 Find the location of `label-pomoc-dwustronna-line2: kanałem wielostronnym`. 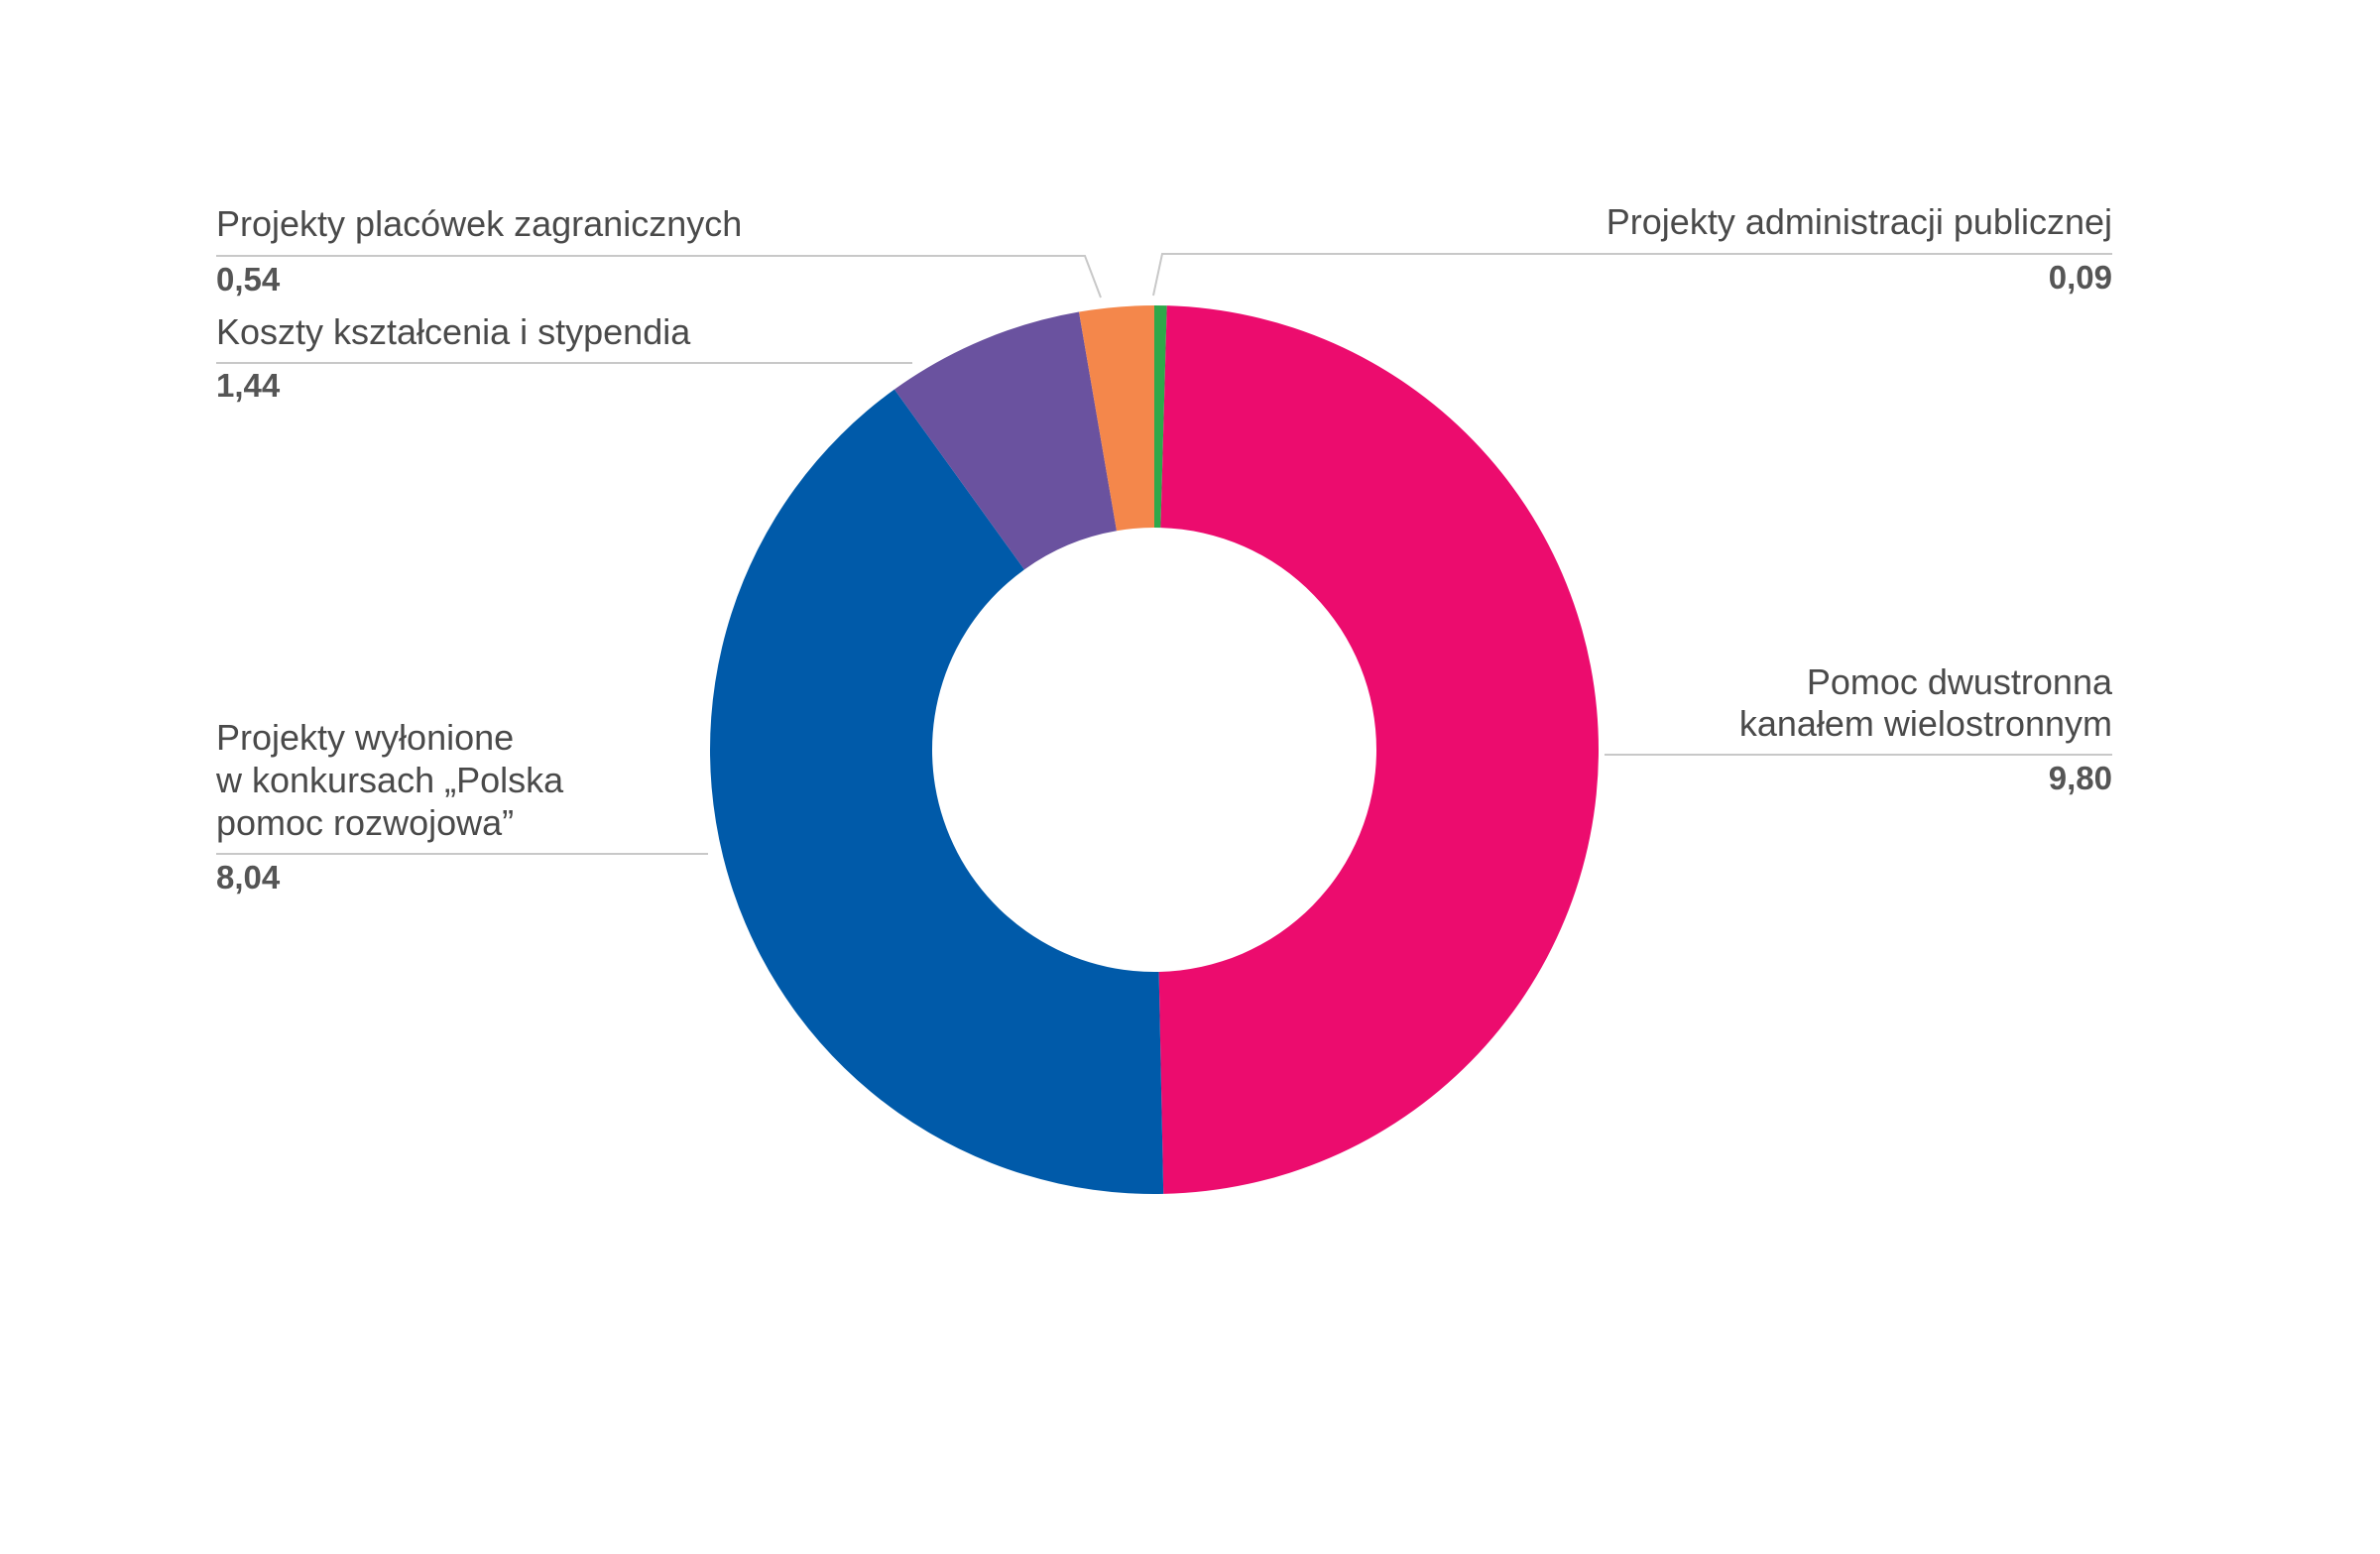

label-pomoc-dwustronna-line2: kanałem wielostronnym is located at coordinates (1925, 723).